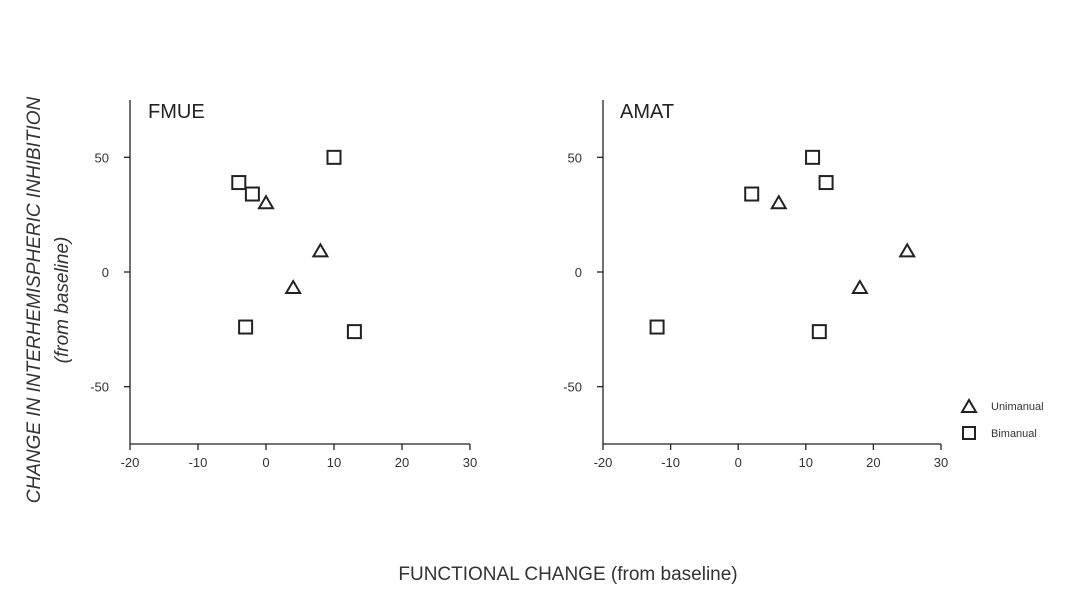 This screenshot has width=1069, height=590. I want to click on y-axis-title-line1: CHANGE IN INTERHEMISPHERIC INHIBITION, so click(34, 300).